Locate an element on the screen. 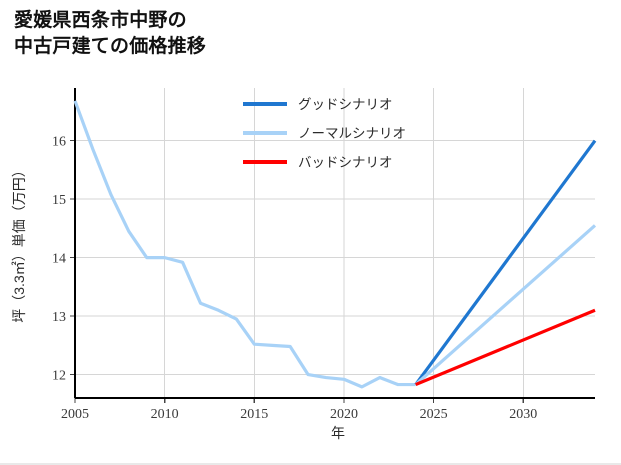 This screenshot has height=465, width=621. x-tick-label: 2015 is located at coordinates (254, 414).